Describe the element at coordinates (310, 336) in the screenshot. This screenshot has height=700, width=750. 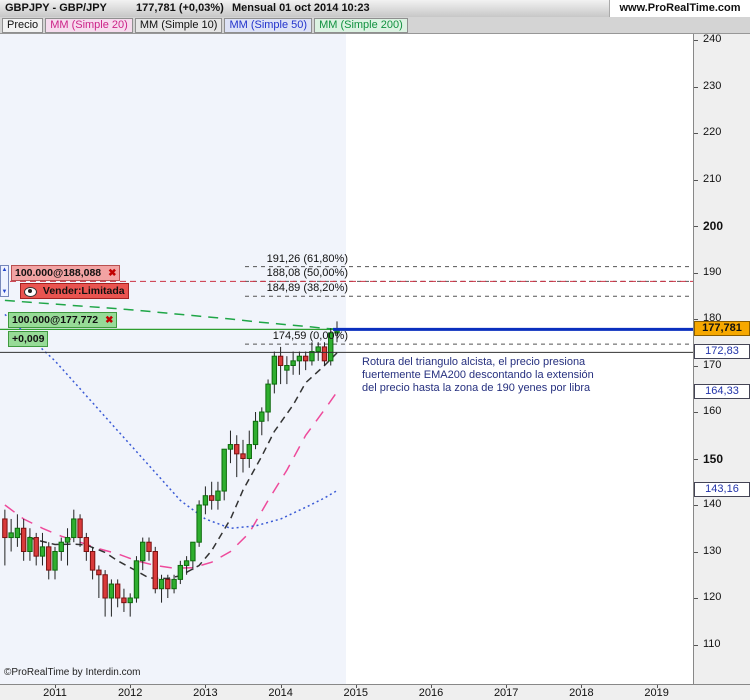
I see `fib-level-label: 174,59 (0,00%)` at that location.